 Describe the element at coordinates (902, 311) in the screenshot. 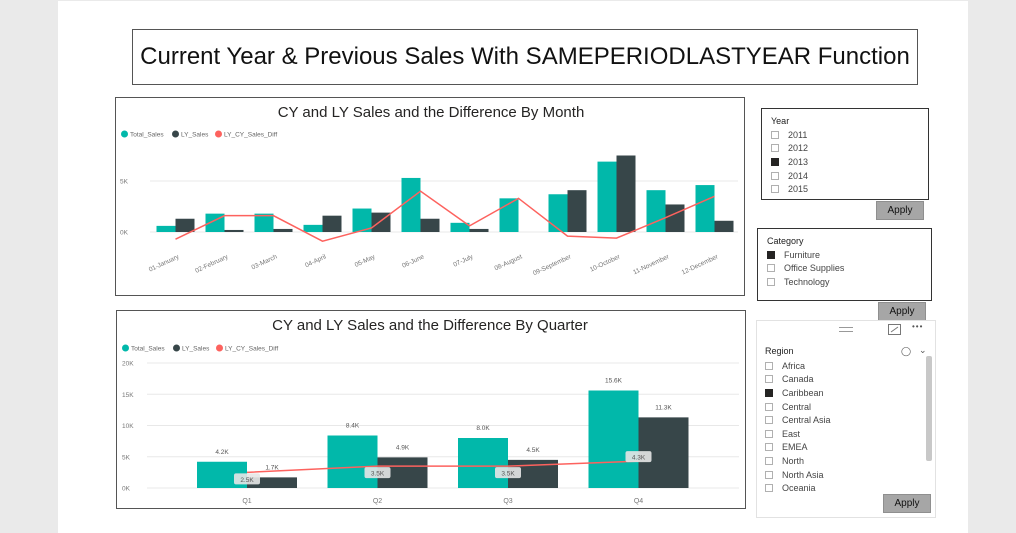

I see `category-apply-button: Apply` at that location.